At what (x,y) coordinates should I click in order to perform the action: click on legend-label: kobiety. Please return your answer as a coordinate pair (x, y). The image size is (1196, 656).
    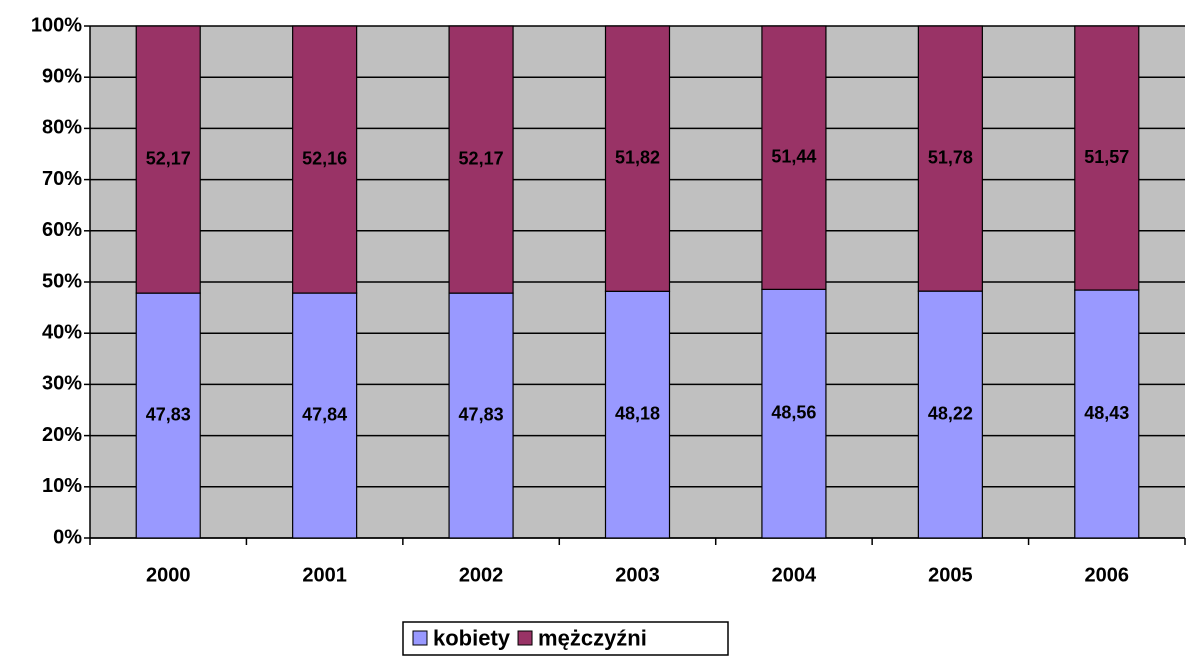
    Looking at the image, I should click on (472, 637).